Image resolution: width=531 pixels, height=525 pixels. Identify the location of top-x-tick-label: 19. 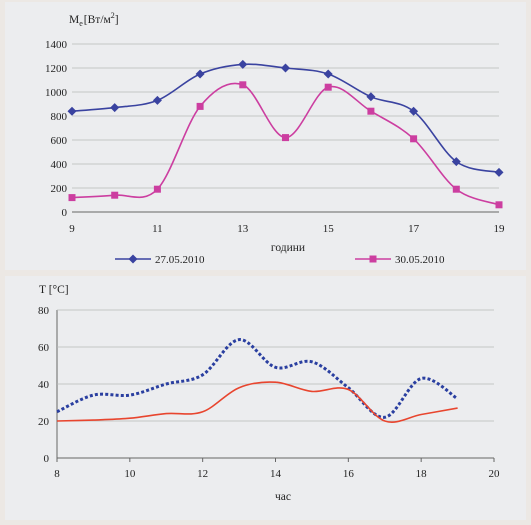
(500, 229).